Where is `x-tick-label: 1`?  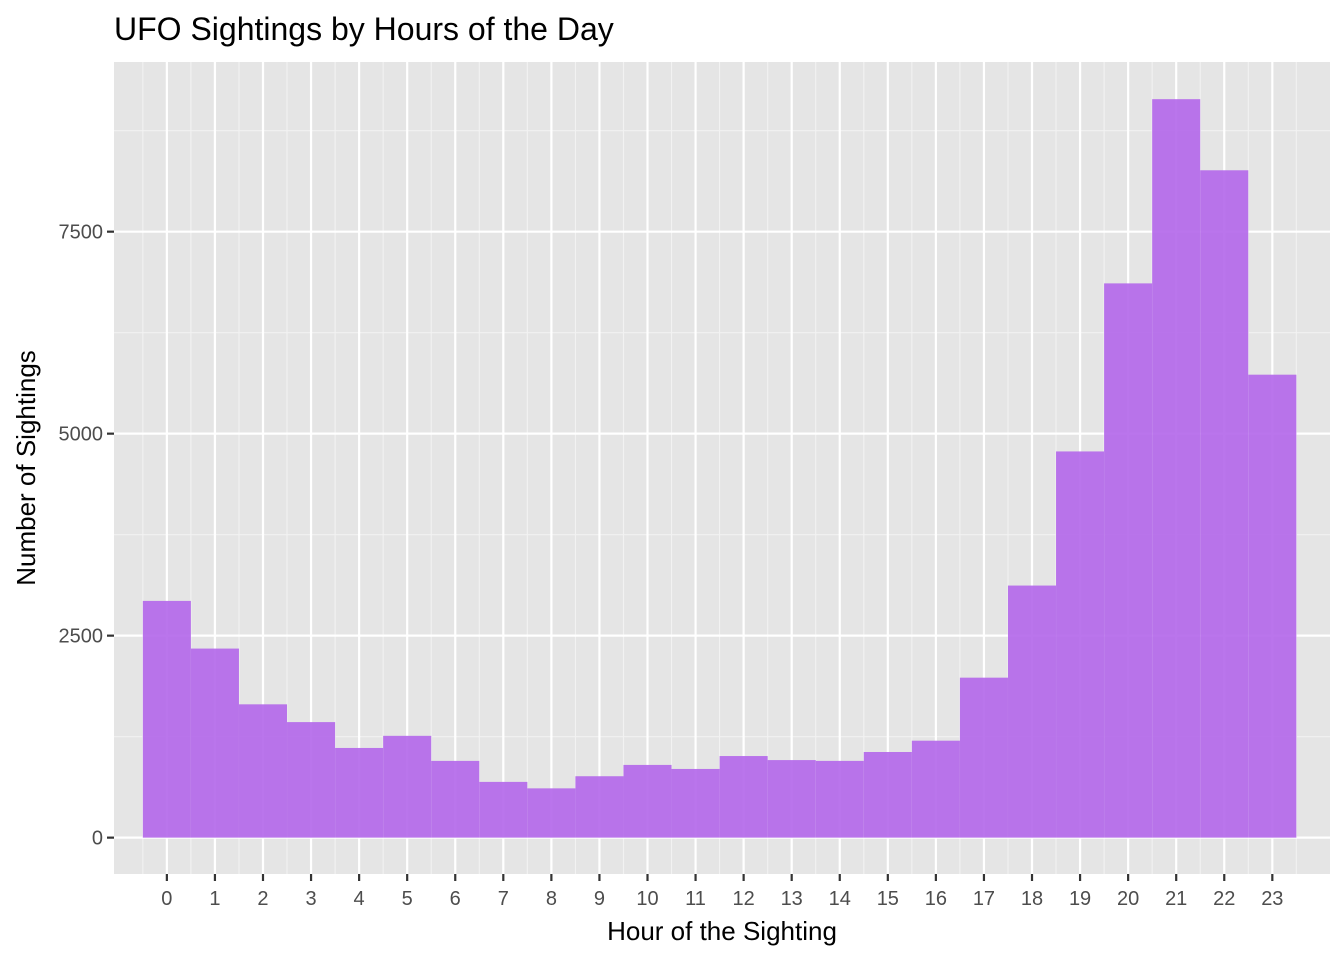
x-tick-label: 1 is located at coordinates (214, 899).